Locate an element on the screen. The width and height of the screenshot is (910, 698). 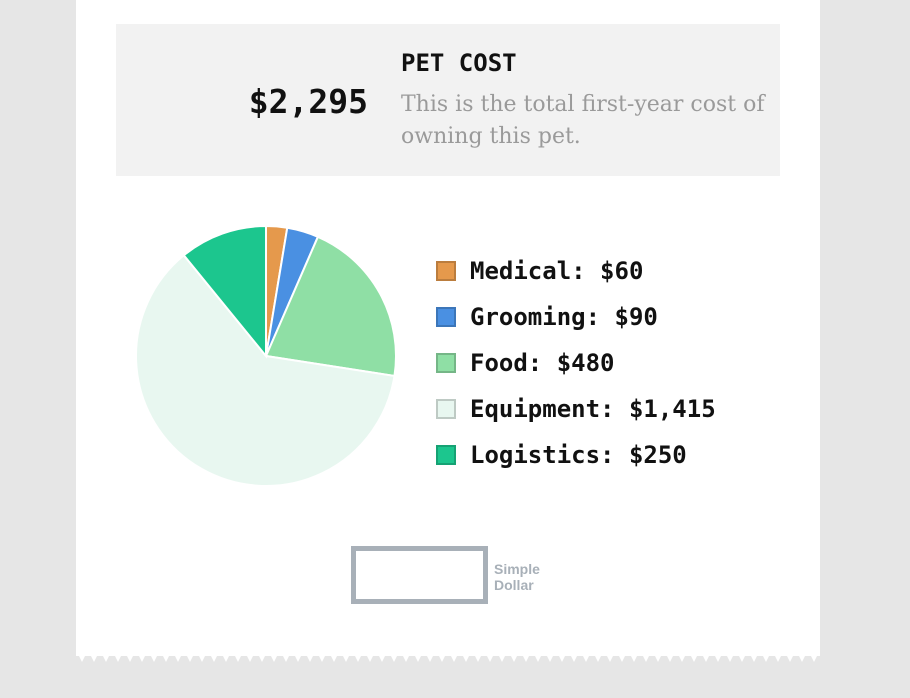
torn-edge-teeth is located at coordinates (448, 656).